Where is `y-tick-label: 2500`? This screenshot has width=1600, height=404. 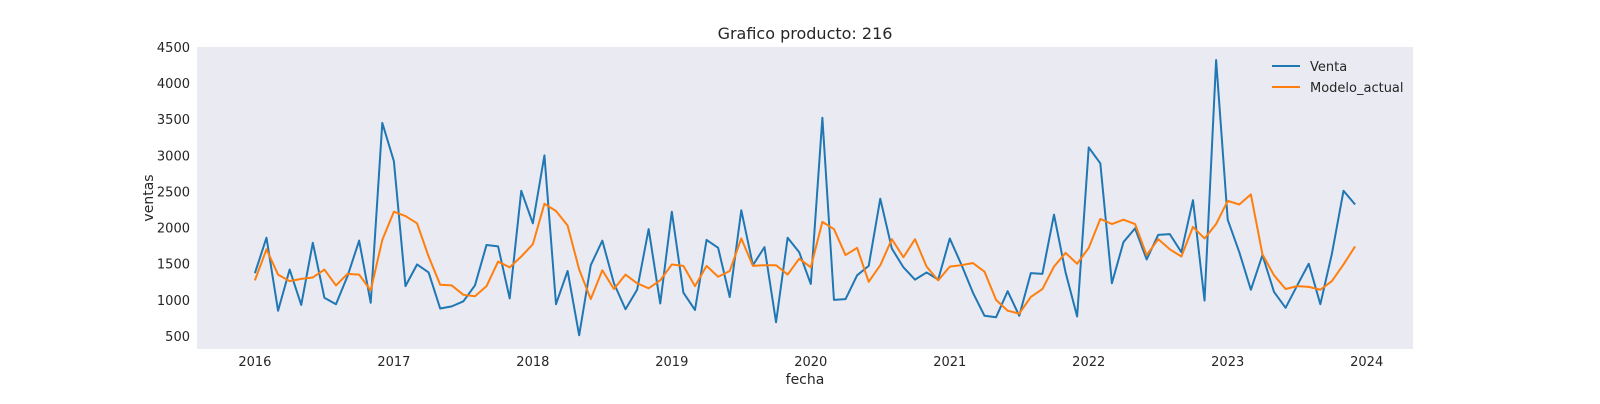 y-tick-label: 2500 is located at coordinates (173, 192).